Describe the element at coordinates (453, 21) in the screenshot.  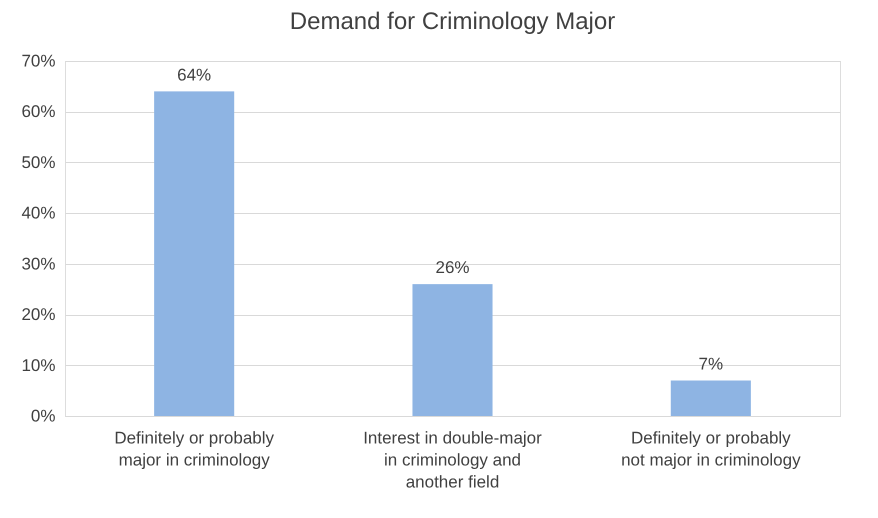
I see `chart-title: Demand for Criminology Major` at that location.